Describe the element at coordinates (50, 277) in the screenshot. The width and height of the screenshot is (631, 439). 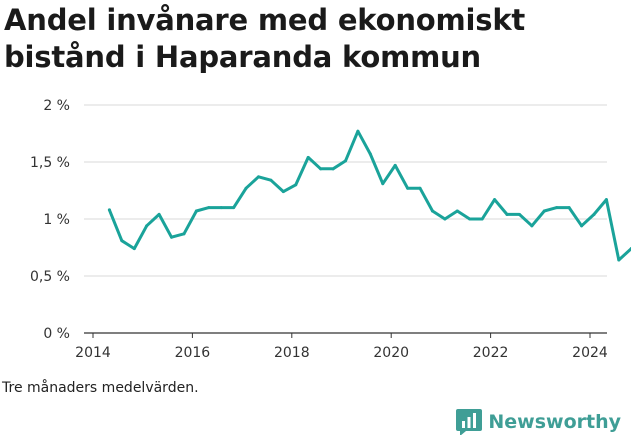
I see `y-tick-label: 0,5 %` at that location.